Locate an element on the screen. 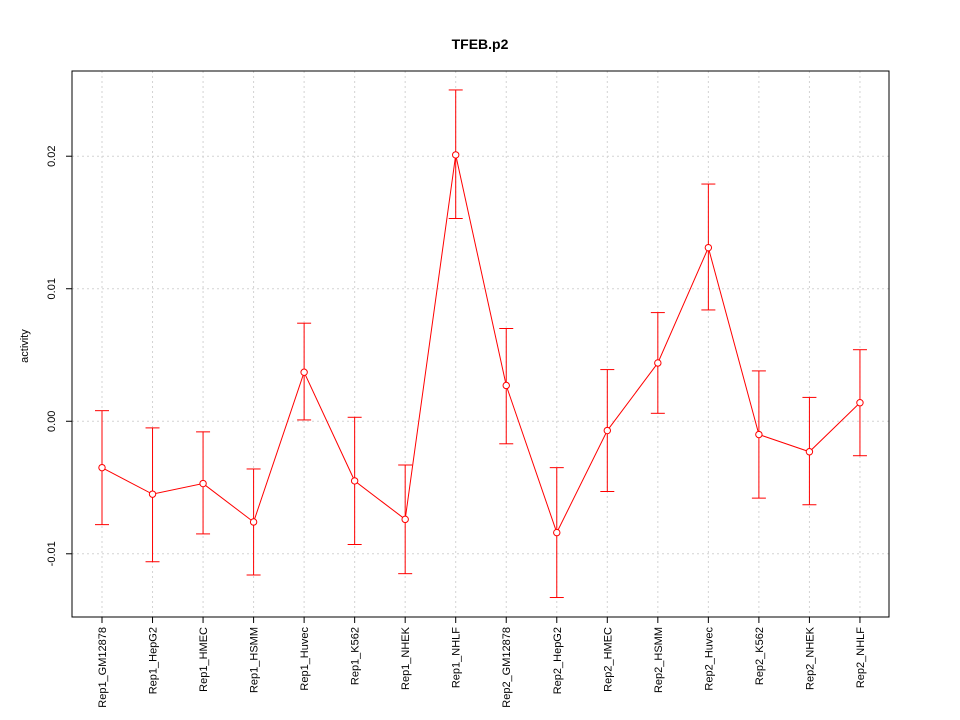  chart-title: TFEB.p2 is located at coordinates (480, 44).